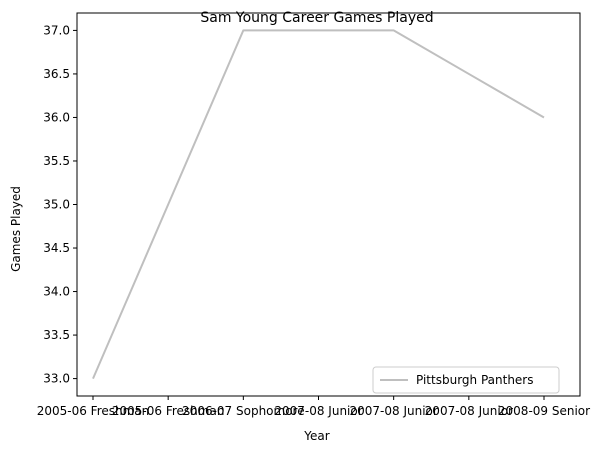 The width and height of the screenshot is (606, 453). I want to click on y-tick-label: 33.0, so click(56, 379).